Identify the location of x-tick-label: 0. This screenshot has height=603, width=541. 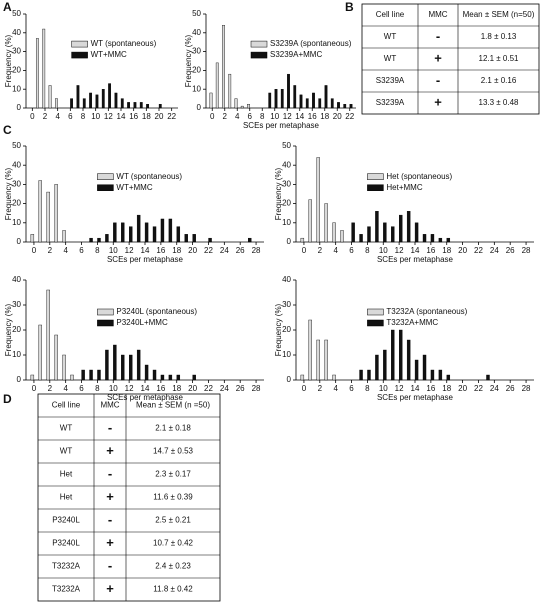
(304, 250).